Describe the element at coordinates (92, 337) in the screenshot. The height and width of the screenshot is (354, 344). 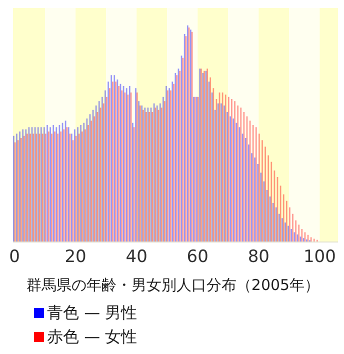
I see `legend-label: 赤色 — 女性` at that location.